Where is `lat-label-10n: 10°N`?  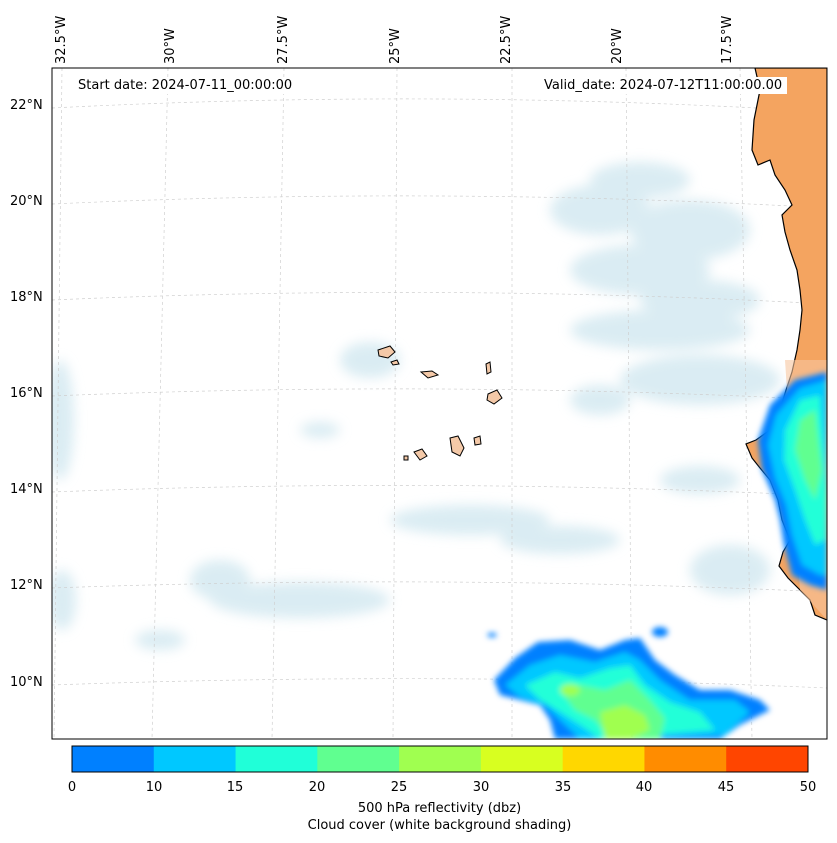 lat-label-10n: 10°N is located at coordinates (26, 682).